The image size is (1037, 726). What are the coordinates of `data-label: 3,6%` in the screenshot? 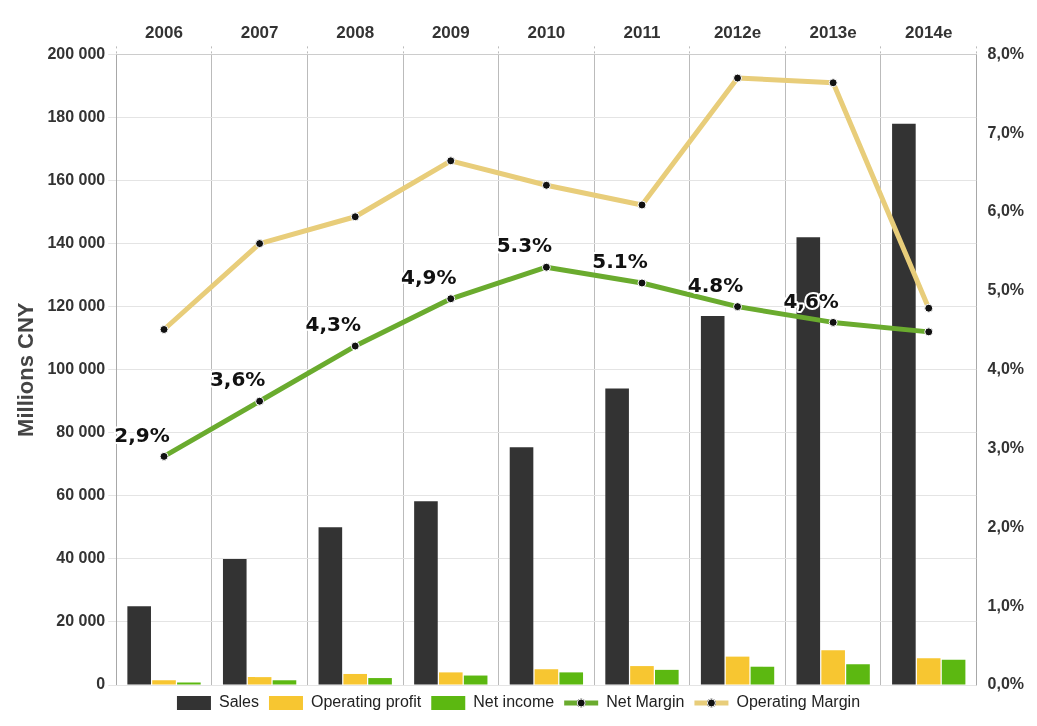 It's located at (237, 379).